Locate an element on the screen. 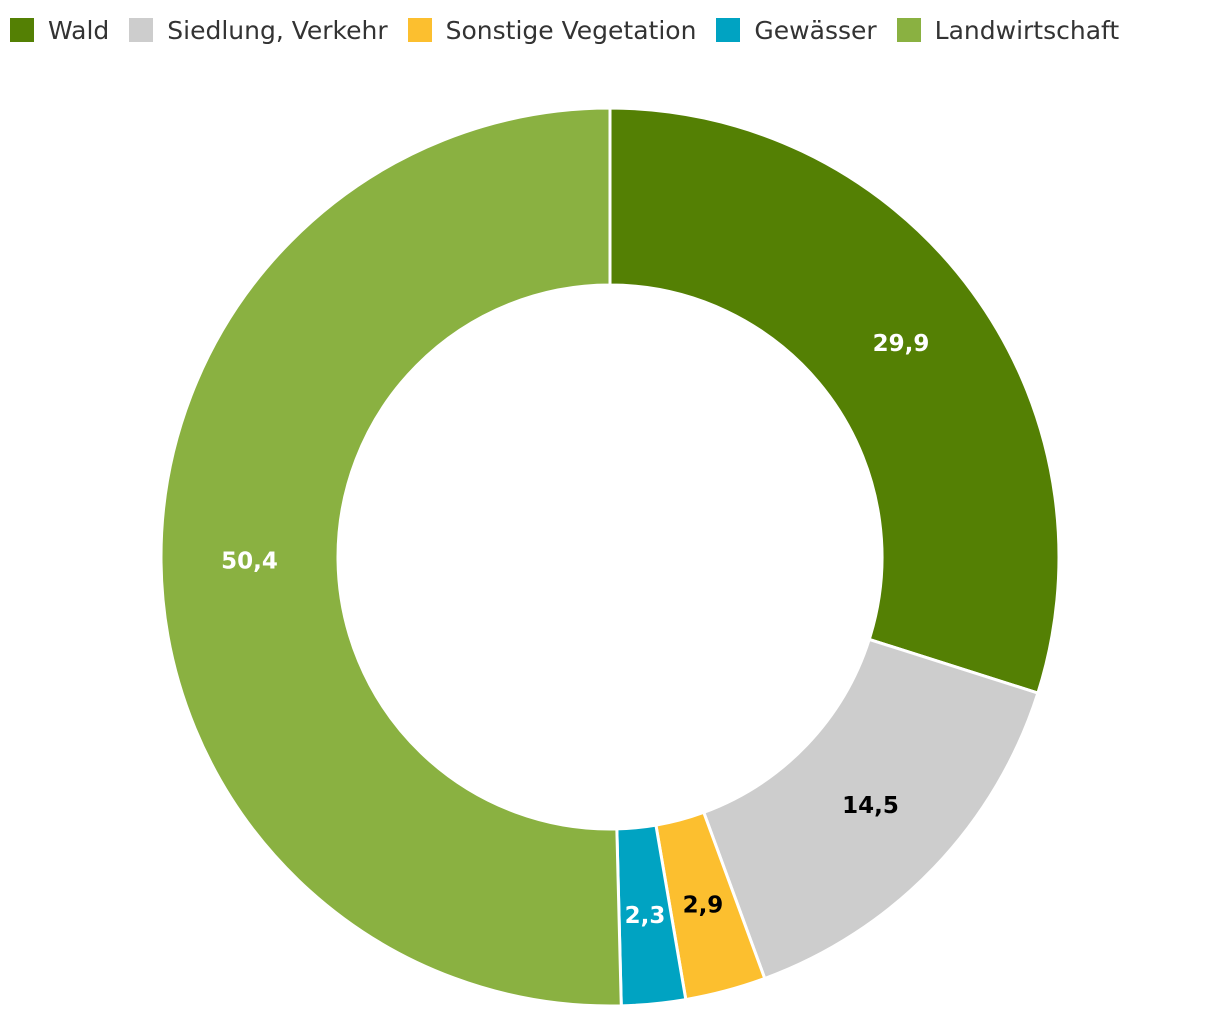 This screenshot has width=1220, height=1018. legend-swatch-wald is located at coordinates (22, 30).